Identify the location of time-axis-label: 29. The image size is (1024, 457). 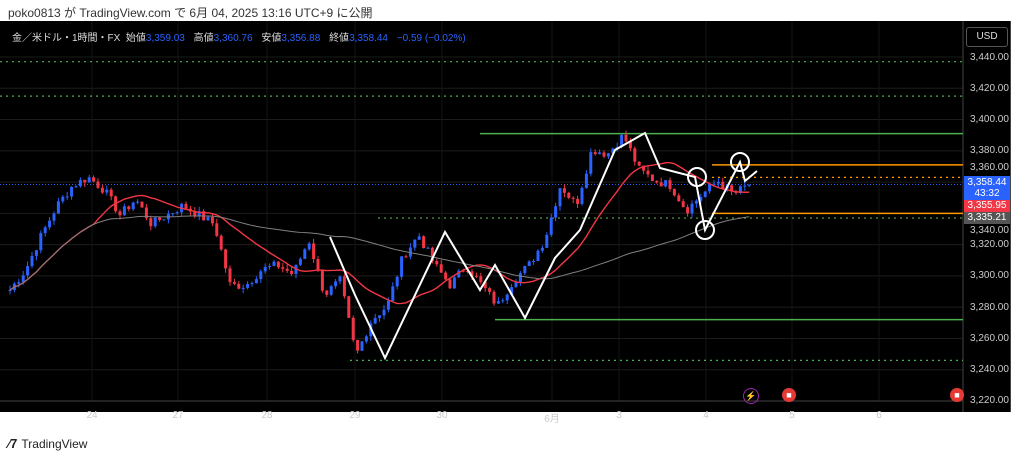
(355, 415).